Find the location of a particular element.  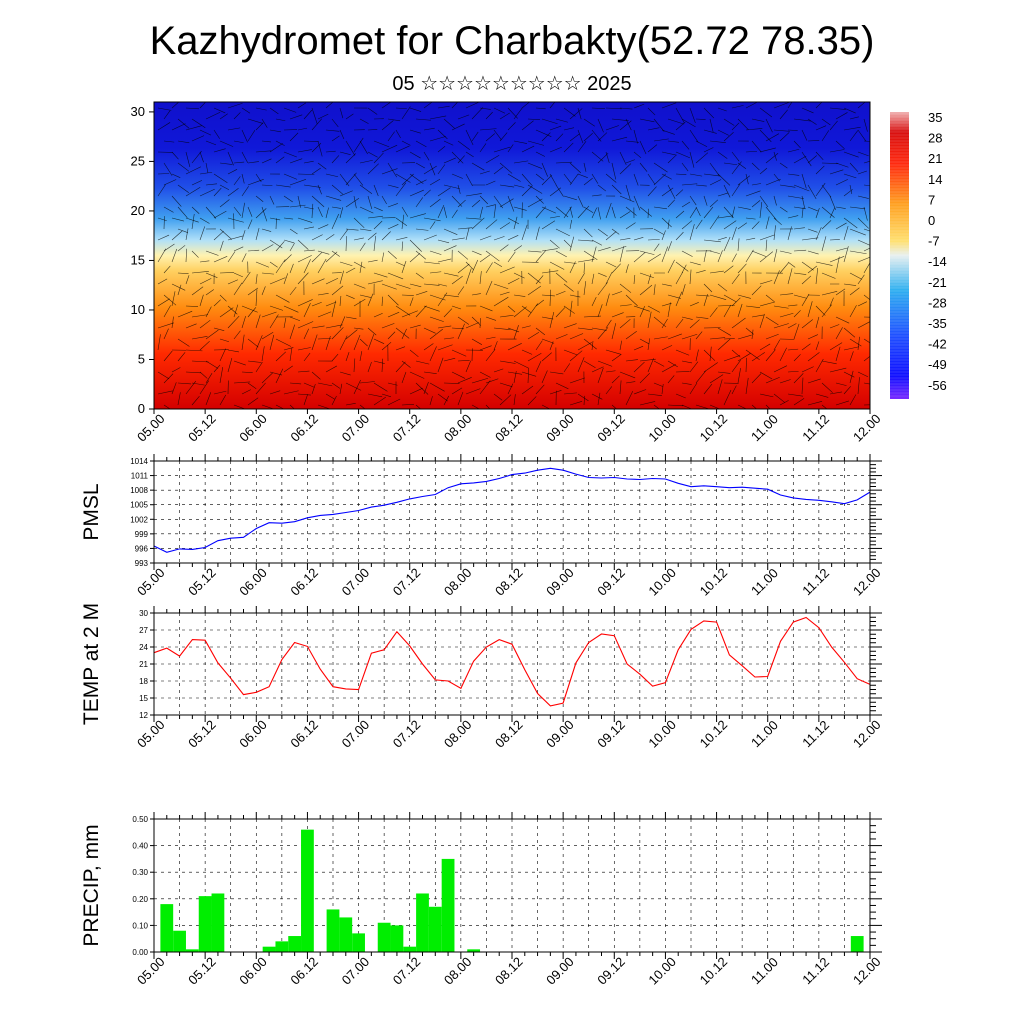

hm-xtick-label-11: 10.12 is located at coordinates (714, 428).